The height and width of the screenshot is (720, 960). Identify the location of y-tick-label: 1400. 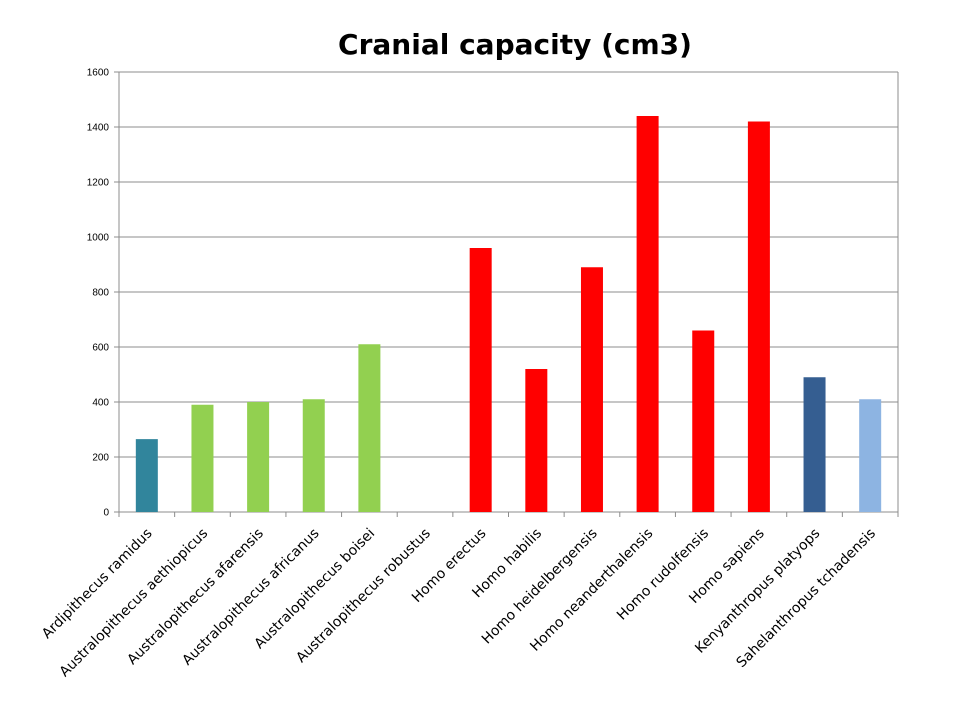
(98, 128).